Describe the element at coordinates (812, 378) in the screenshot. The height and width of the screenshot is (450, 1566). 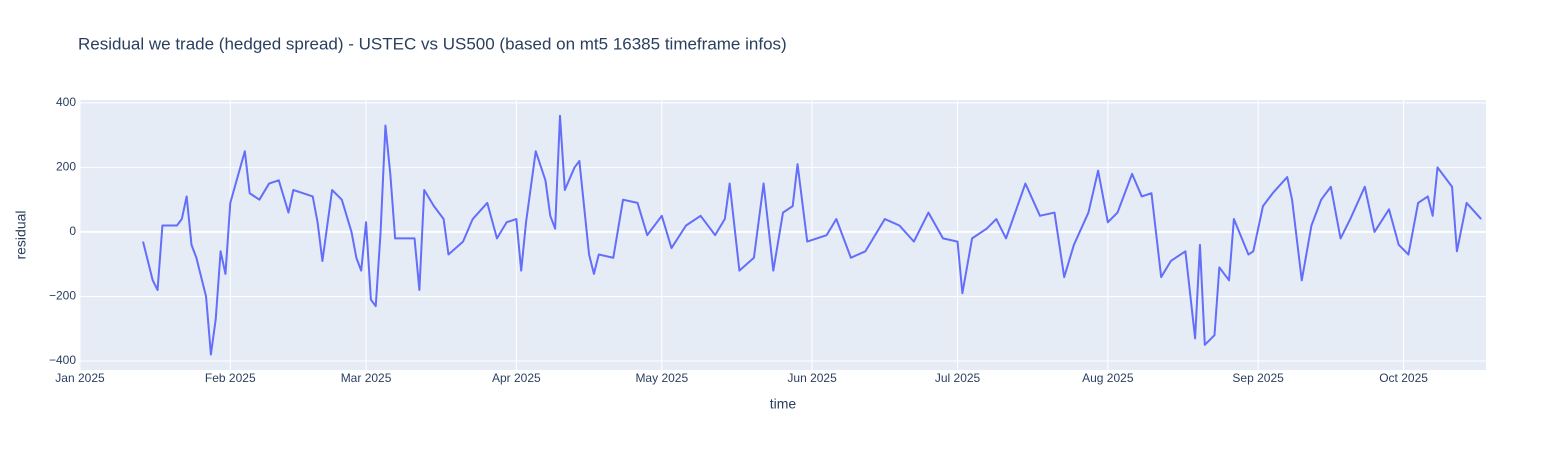
I see `x-tick-label: Jun 2025` at that location.